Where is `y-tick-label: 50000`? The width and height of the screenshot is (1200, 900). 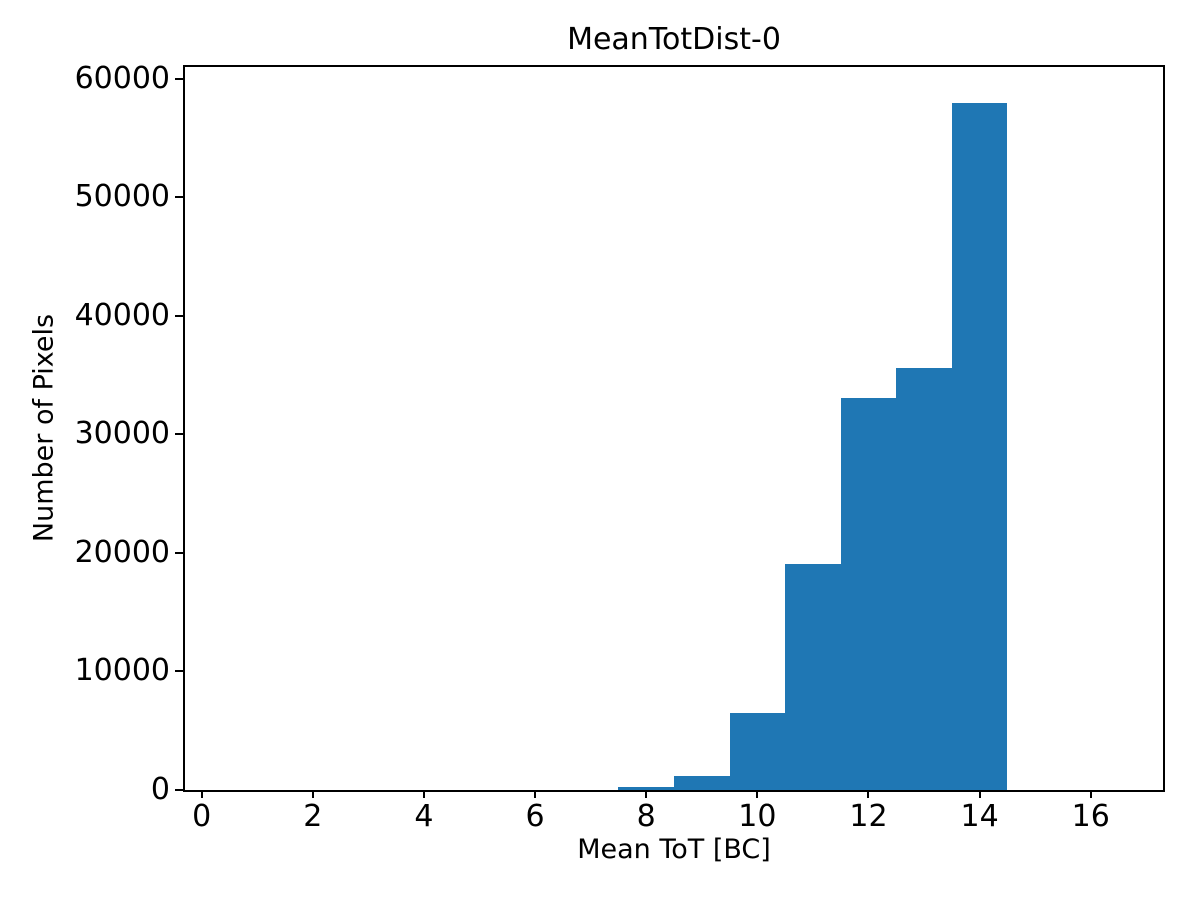 y-tick-label: 50000 is located at coordinates (122, 197).